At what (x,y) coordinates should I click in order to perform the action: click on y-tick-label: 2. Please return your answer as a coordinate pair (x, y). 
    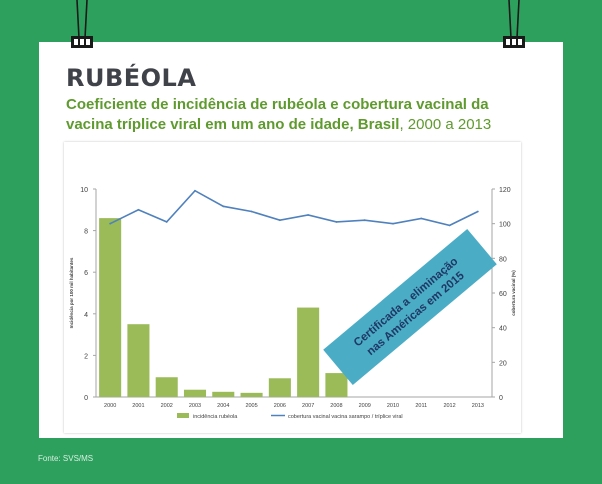
    Looking at the image, I should click on (86, 356).